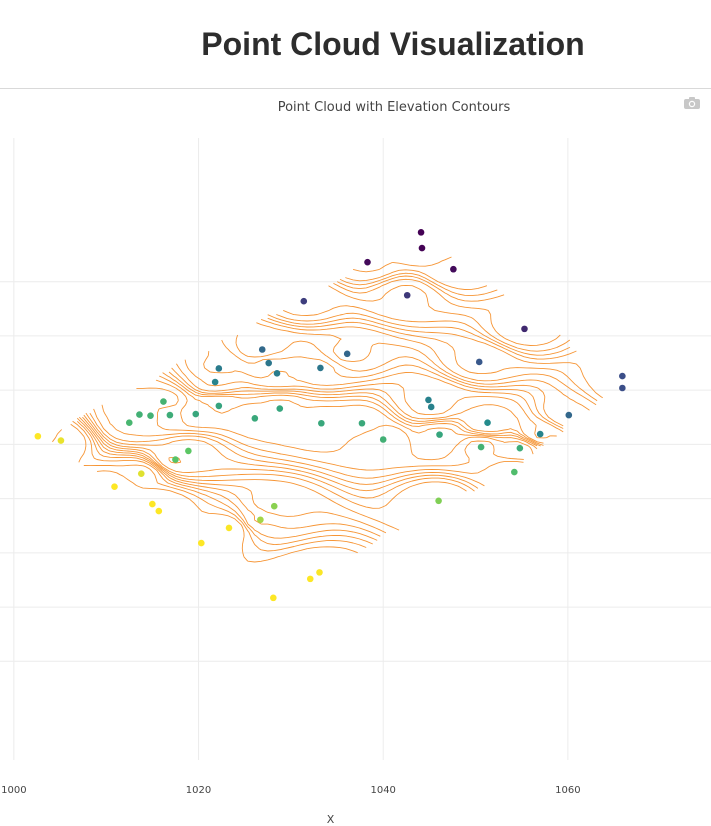 Image resolution: width=711 pixels, height=826 pixels. What do you see at coordinates (382, 790) in the screenshot?
I see `x-tick-label: 1040` at bounding box center [382, 790].